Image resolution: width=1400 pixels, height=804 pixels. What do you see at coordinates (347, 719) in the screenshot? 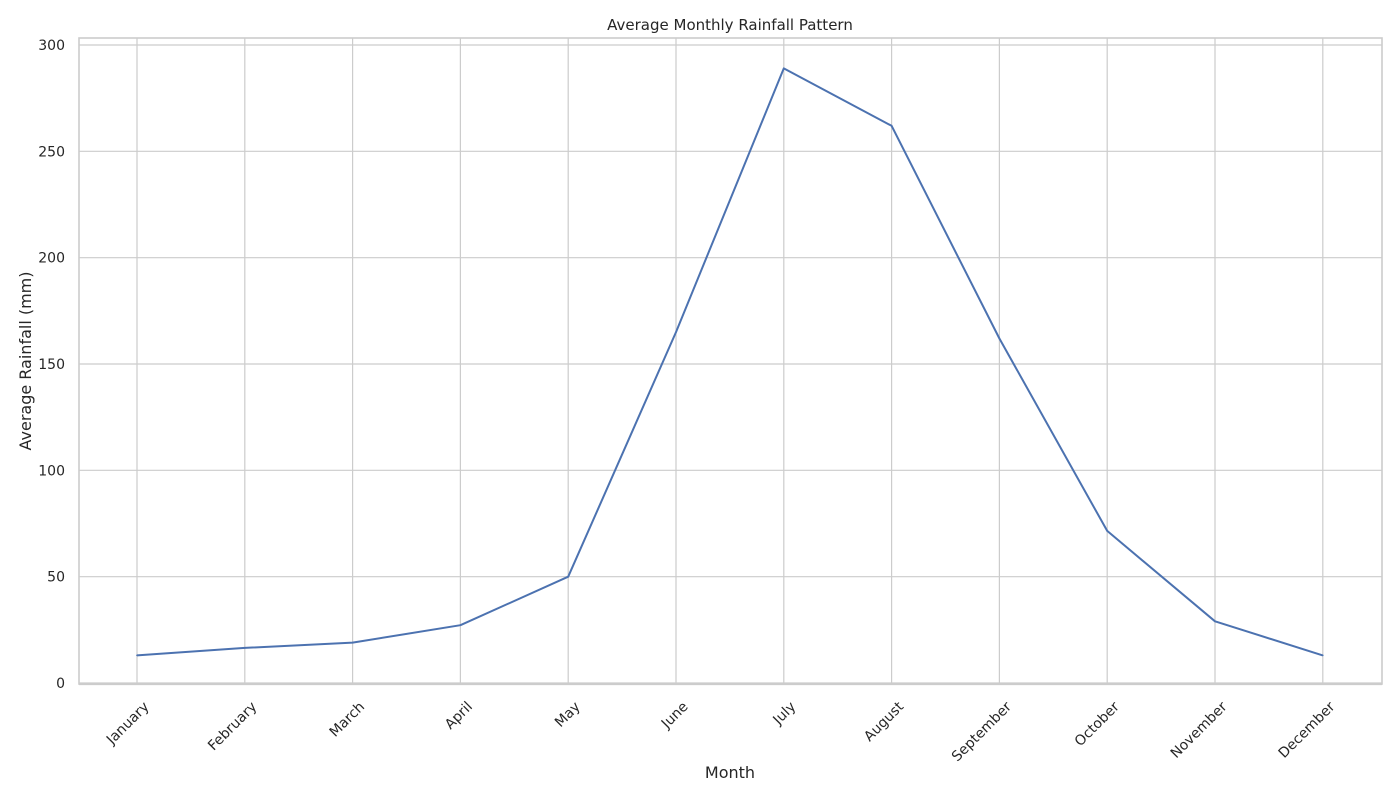
I see `x-tick-label: March` at bounding box center [347, 719].